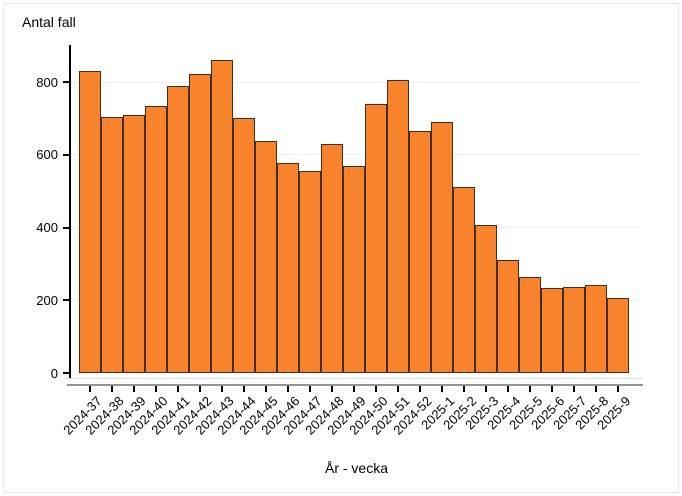  What do you see at coordinates (47, 300) in the screenshot?
I see `y-tick-label: 200` at bounding box center [47, 300].